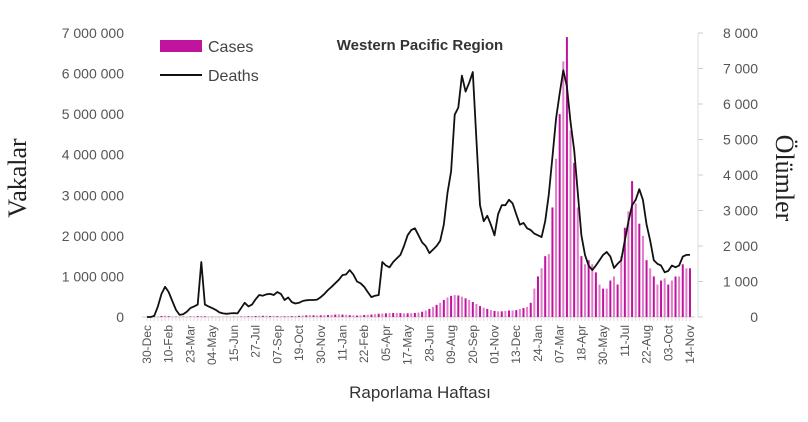 The image size is (808, 422). I want to click on y-left-tick-label: 7 000 000, so click(93, 33).